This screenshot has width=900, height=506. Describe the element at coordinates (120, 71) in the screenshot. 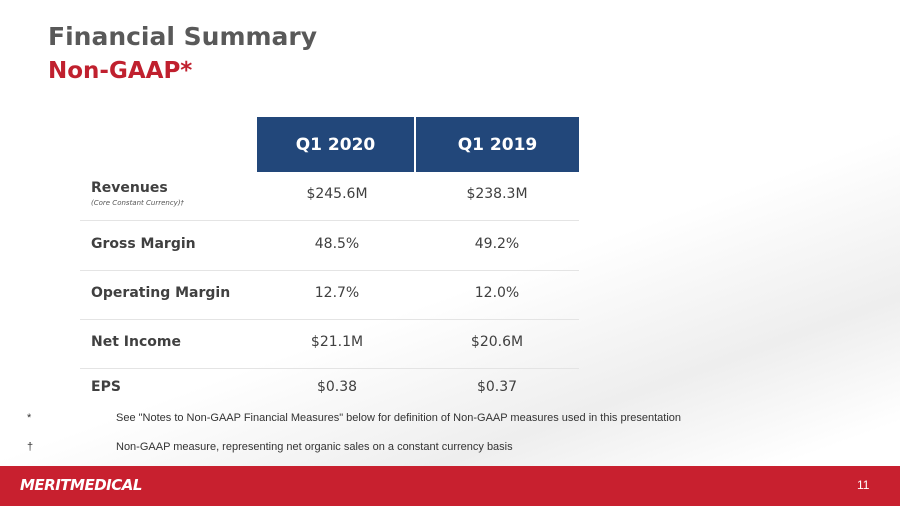

I see `subtitle: Non-GAAP*` at that location.